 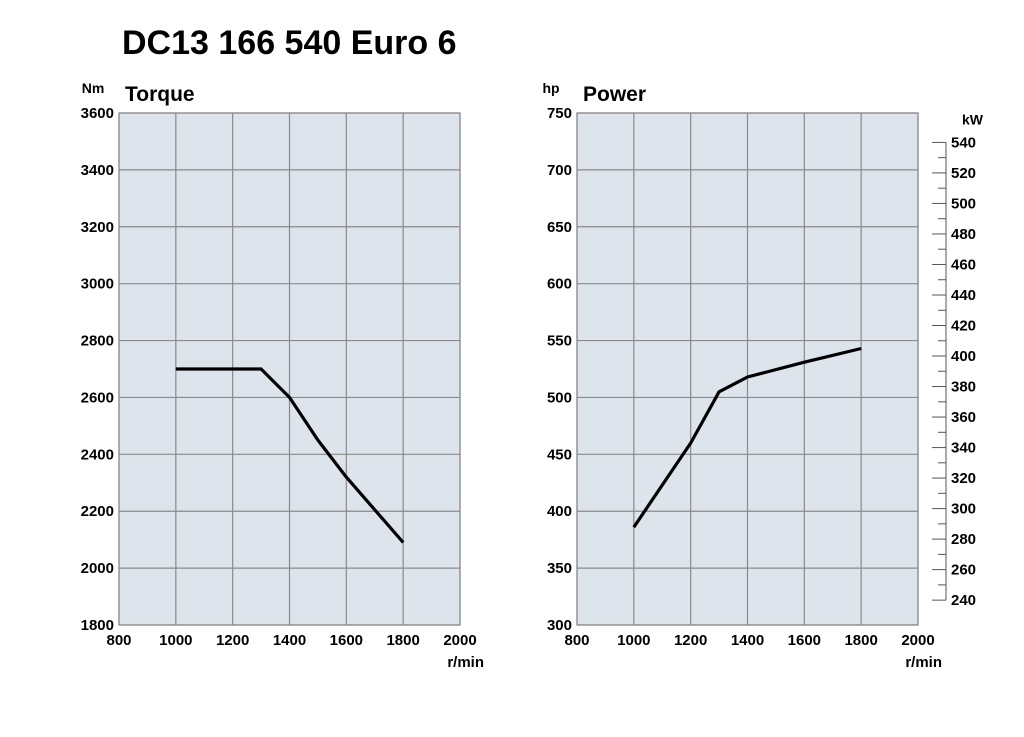 What do you see at coordinates (97, 113) in the screenshot?
I see `y-tick-label: 3600` at bounding box center [97, 113].